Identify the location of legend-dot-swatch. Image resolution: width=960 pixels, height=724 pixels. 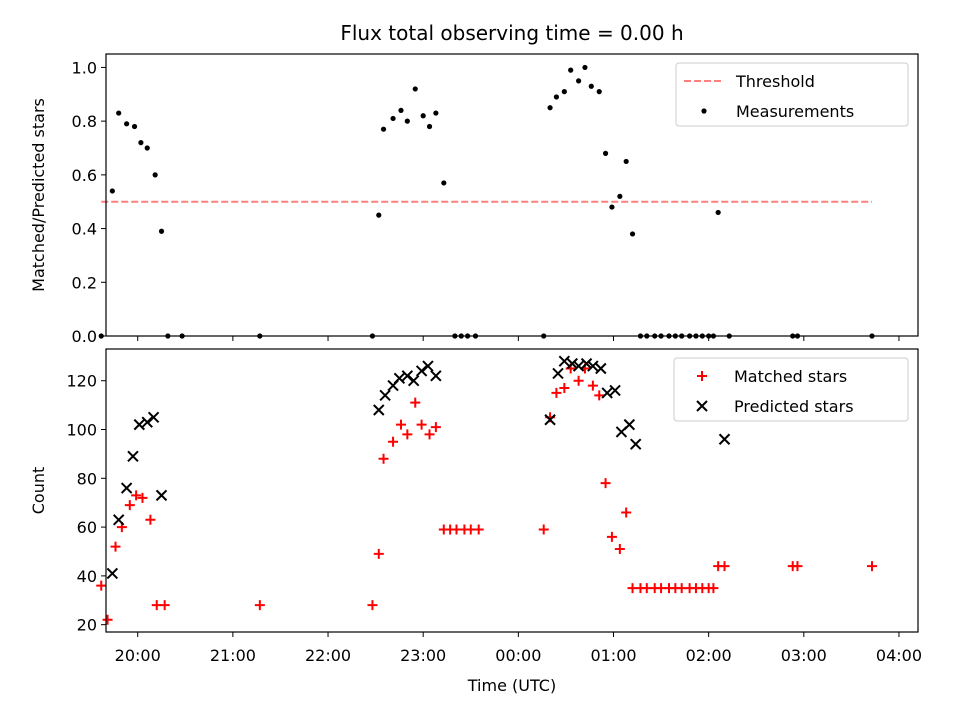
(704, 111).